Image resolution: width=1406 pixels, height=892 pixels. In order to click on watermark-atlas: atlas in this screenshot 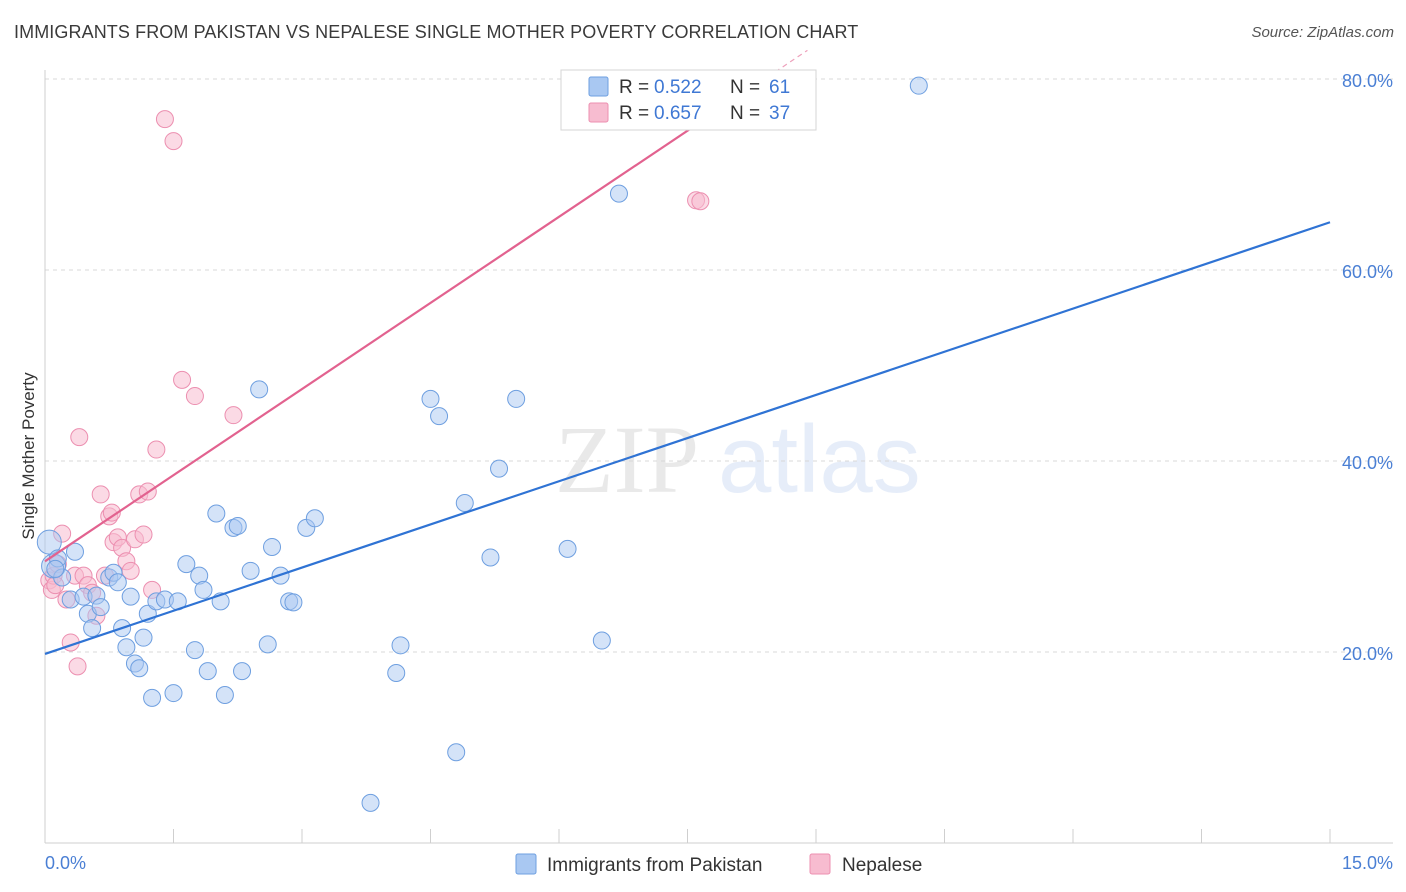, I will do `click(819, 459)`.